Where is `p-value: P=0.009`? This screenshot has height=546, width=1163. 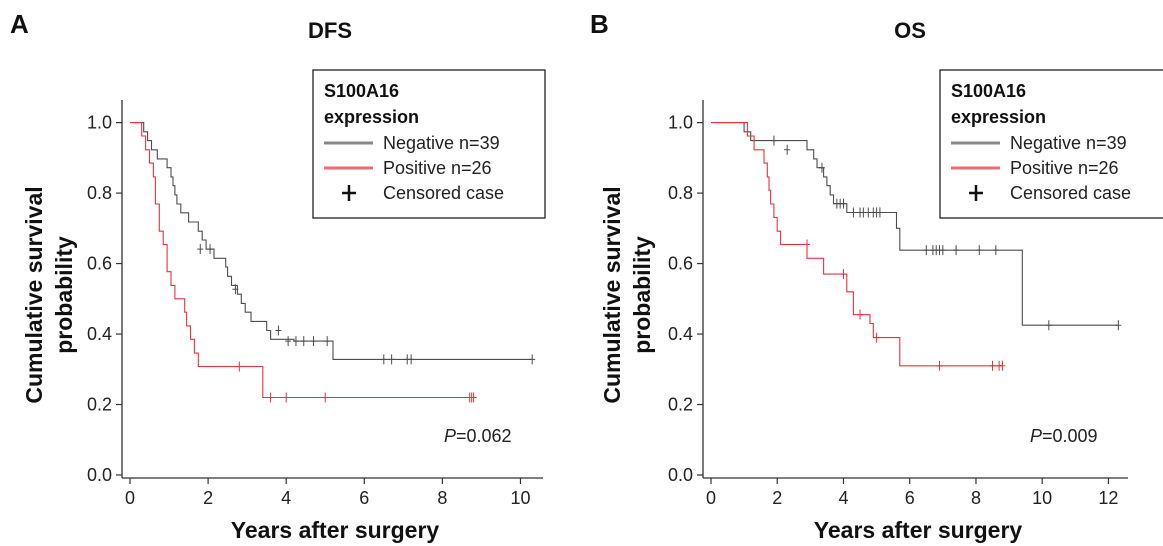 p-value: P=0.009 is located at coordinates (1064, 436).